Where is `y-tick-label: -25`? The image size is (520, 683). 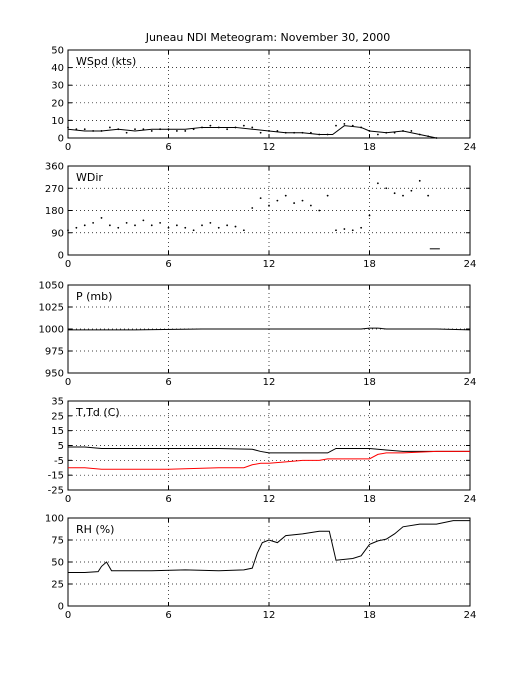 y-tick-label: -25 is located at coordinates (56, 491).